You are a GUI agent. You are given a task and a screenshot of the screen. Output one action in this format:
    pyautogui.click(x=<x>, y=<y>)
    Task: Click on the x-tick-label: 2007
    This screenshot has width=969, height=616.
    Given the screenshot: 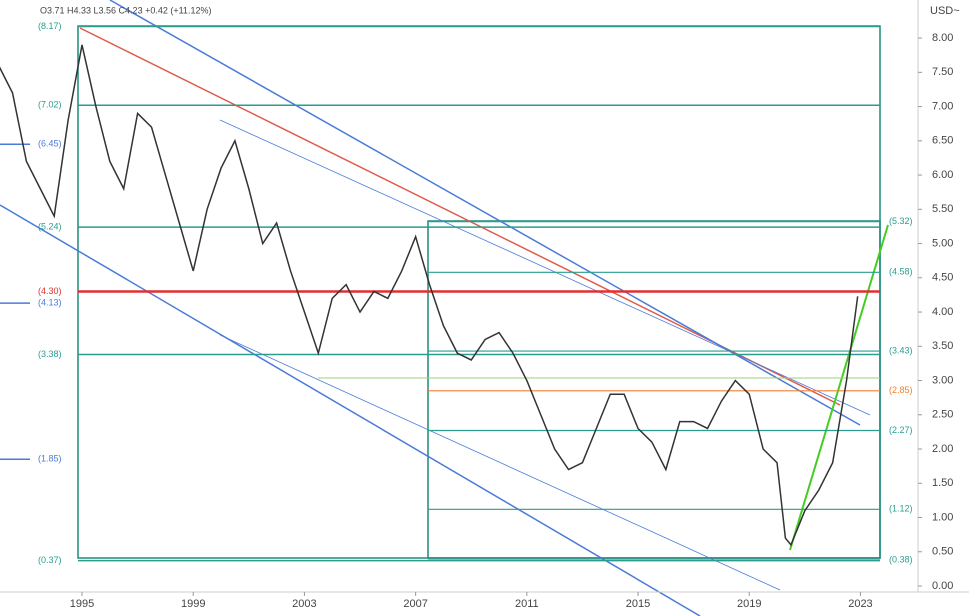 What is the action you would take?
    pyautogui.click(x=415, y=604)
    